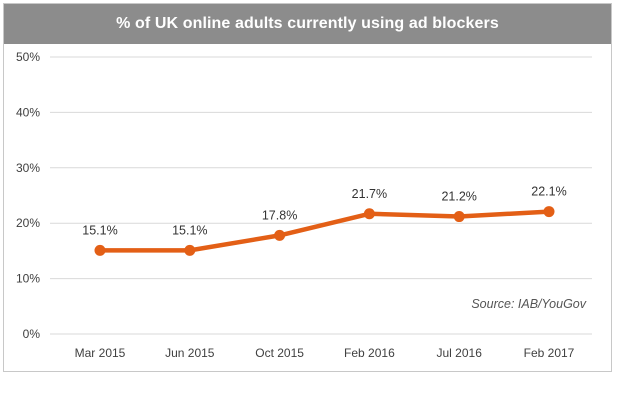 Image resolution: width=620 pixels, height=400 pixels. What do you see at coordinates (369, 353) in the screenshot?
I see `x-tick-label: Feb 2016` at bounding box center [369, 353].